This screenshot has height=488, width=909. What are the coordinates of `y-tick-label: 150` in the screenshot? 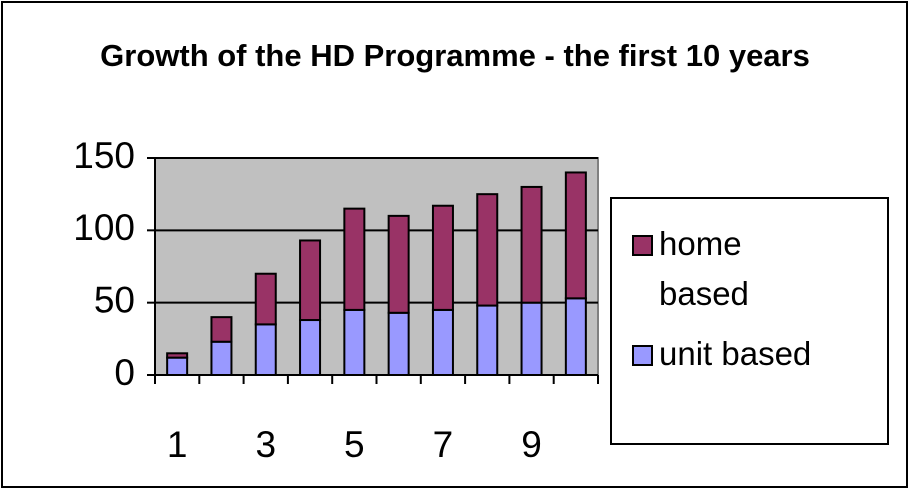 It's located at (104, 155).